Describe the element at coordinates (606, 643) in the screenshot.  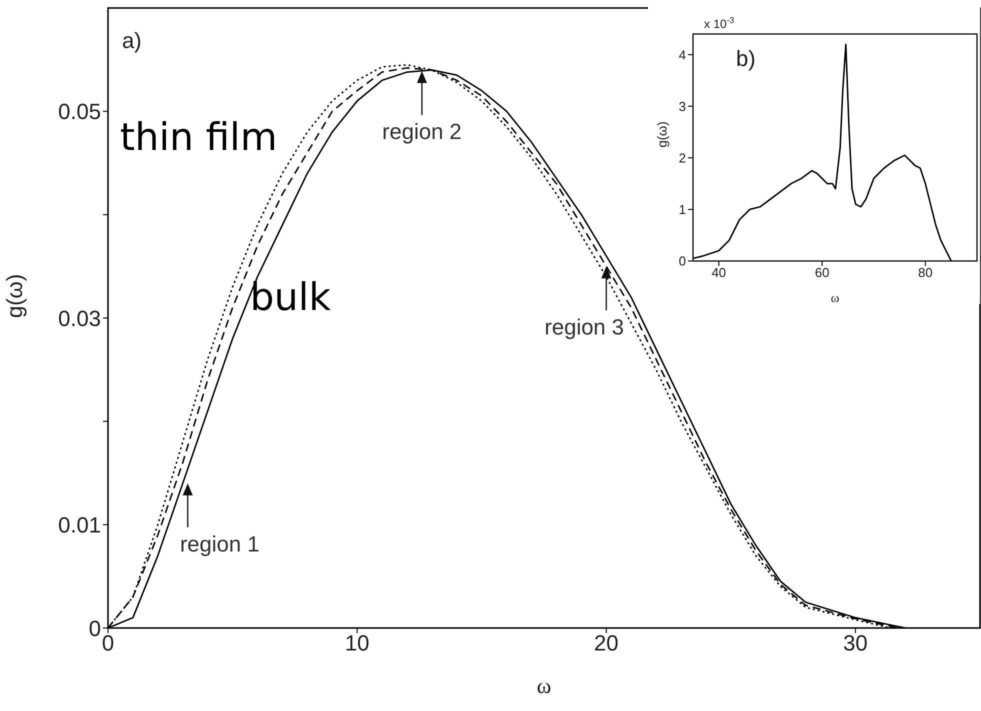
I see `x-tick-label: 20` at that location.